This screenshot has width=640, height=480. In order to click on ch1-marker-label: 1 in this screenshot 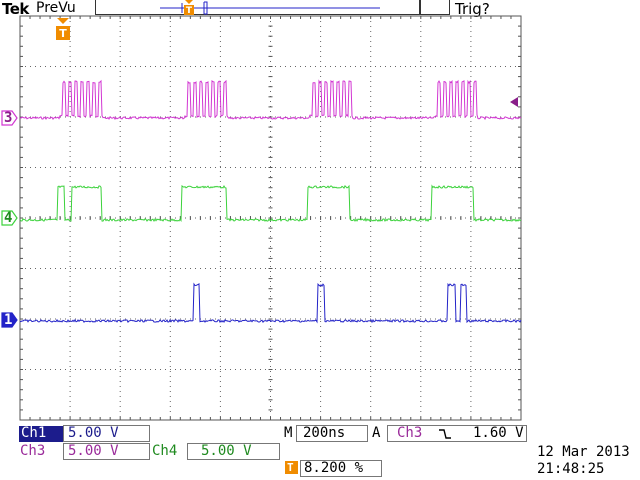, I will do `click(8, 320)`.